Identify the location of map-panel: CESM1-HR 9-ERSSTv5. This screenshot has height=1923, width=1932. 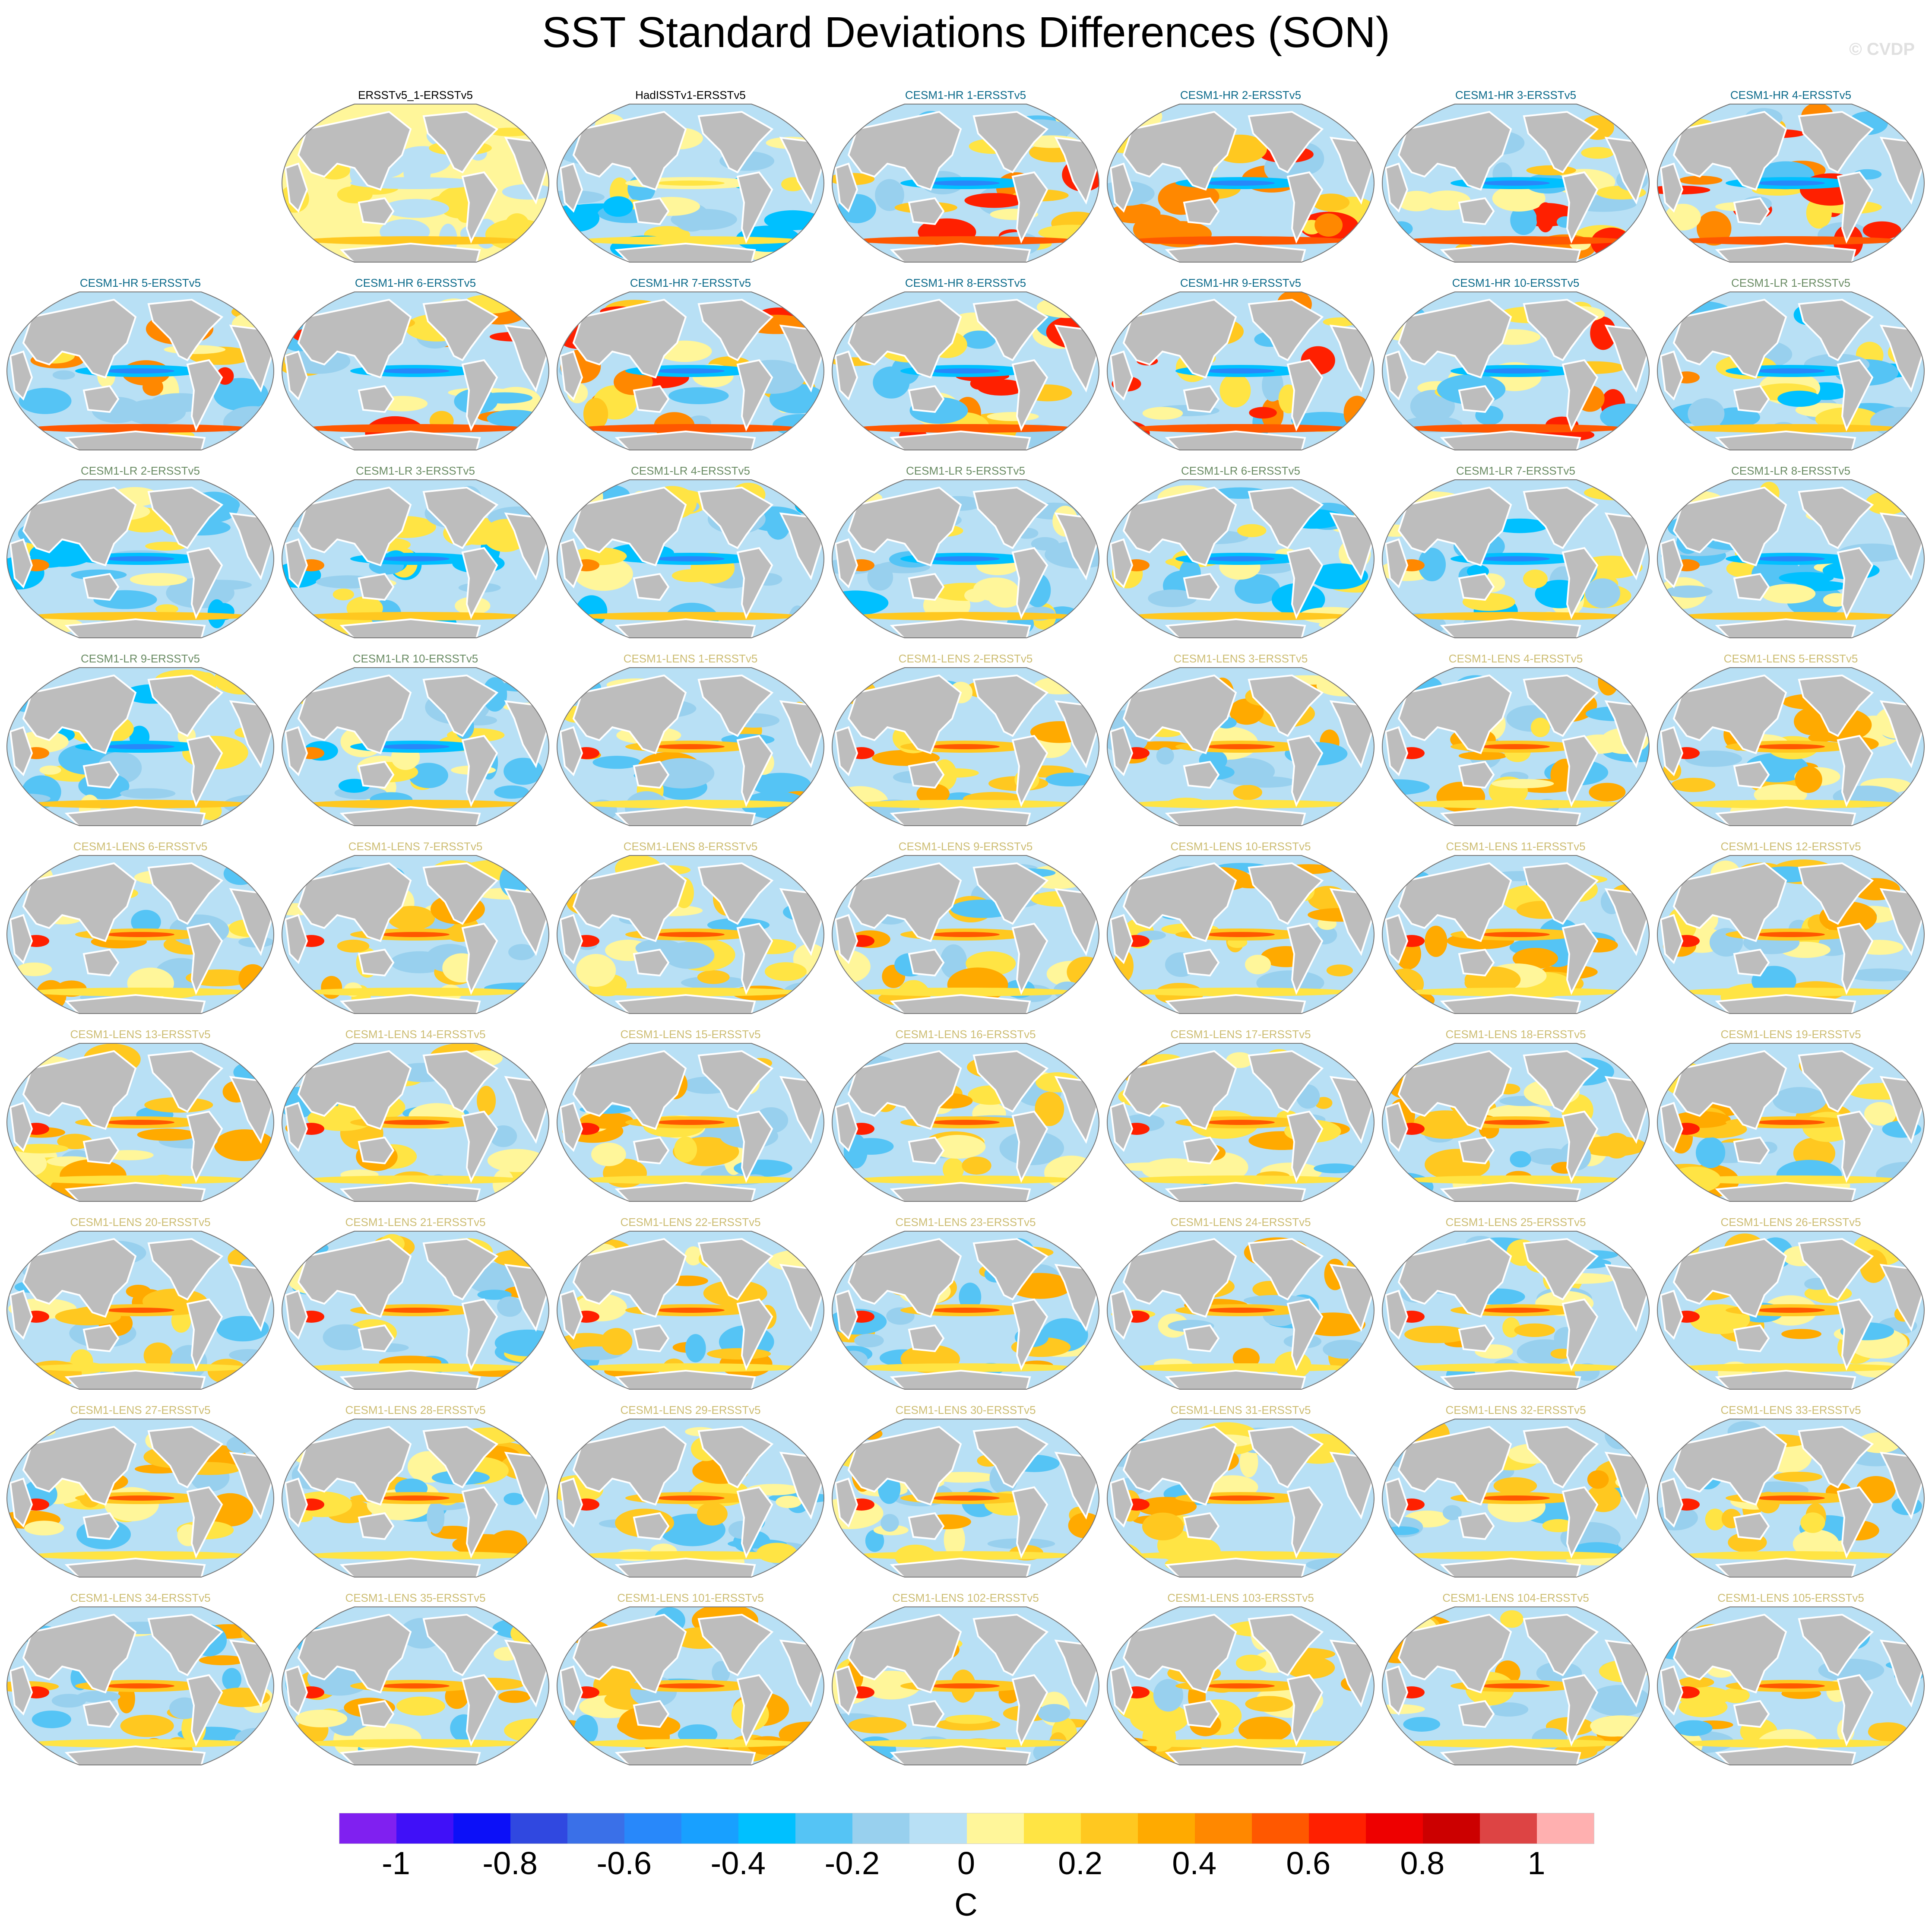
(1241, 365).